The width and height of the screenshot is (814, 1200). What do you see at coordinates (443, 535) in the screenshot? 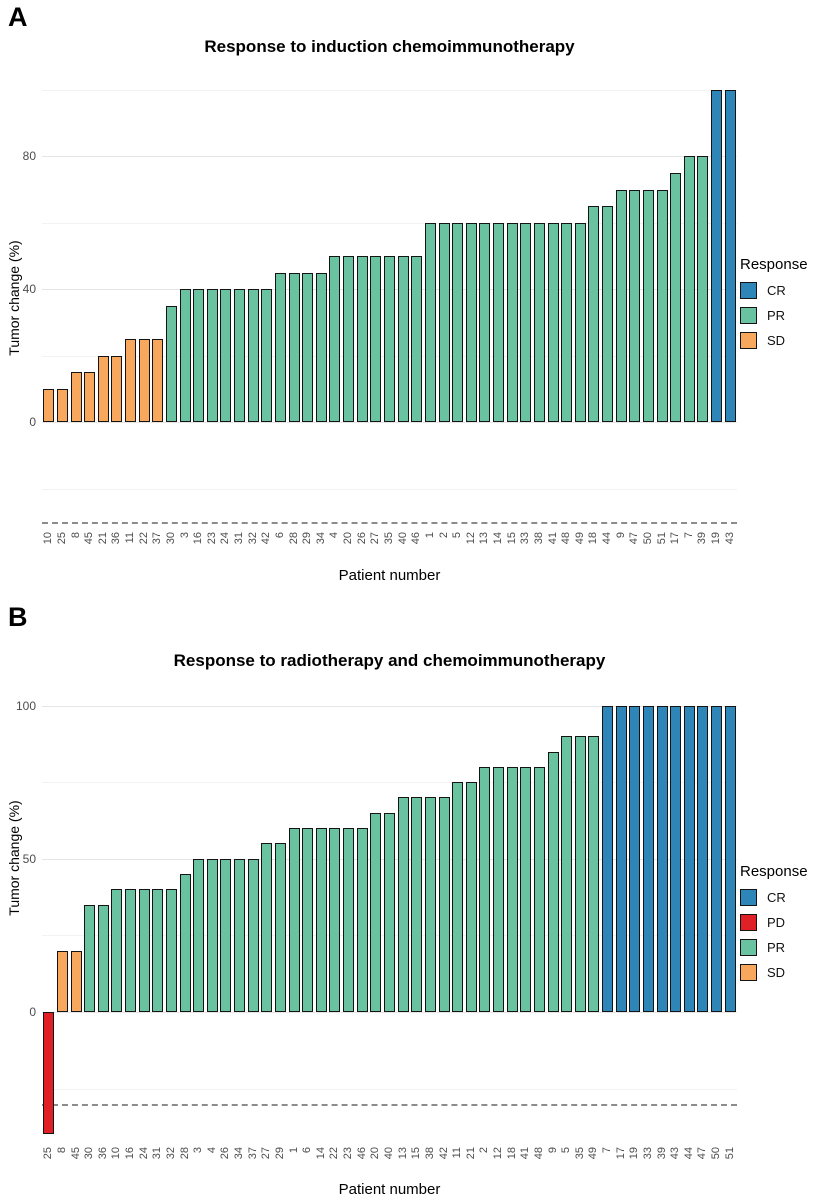
I see `x-tick-label: 2` at bounding box center [443, 535].